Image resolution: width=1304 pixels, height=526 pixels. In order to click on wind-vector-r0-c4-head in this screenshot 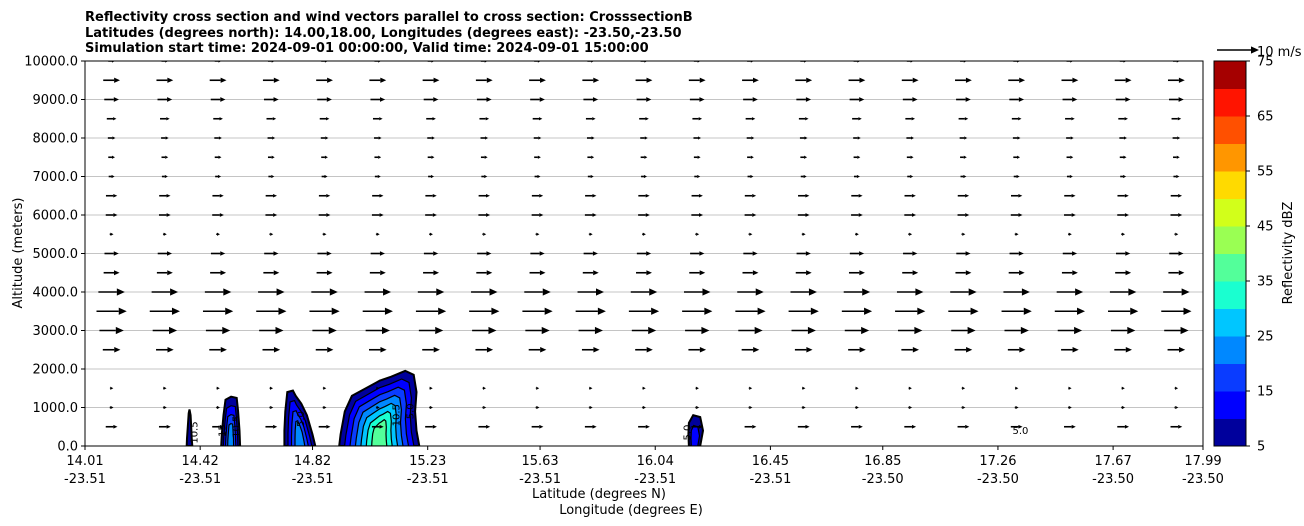, I will do `click(328, 426)`.